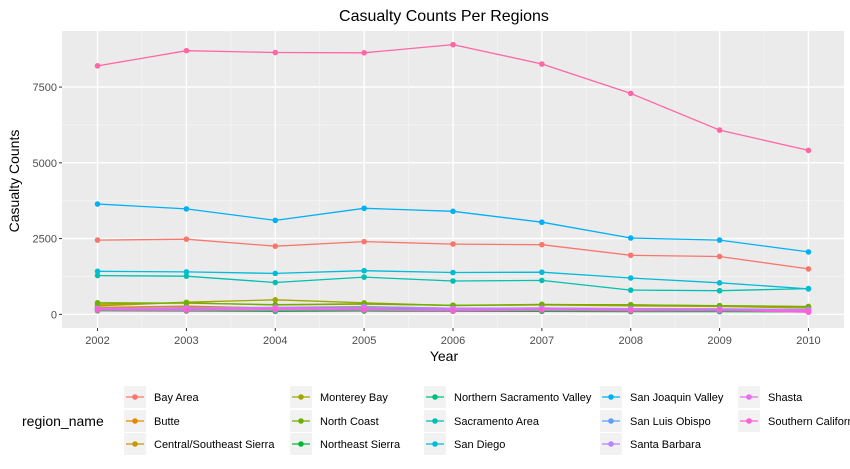 Image resolution: width=850 pixels, height=469 pixels. Describe the element at coordinates (349, 422) in the screenshot. I see `legend-label: North Coast` at that location.